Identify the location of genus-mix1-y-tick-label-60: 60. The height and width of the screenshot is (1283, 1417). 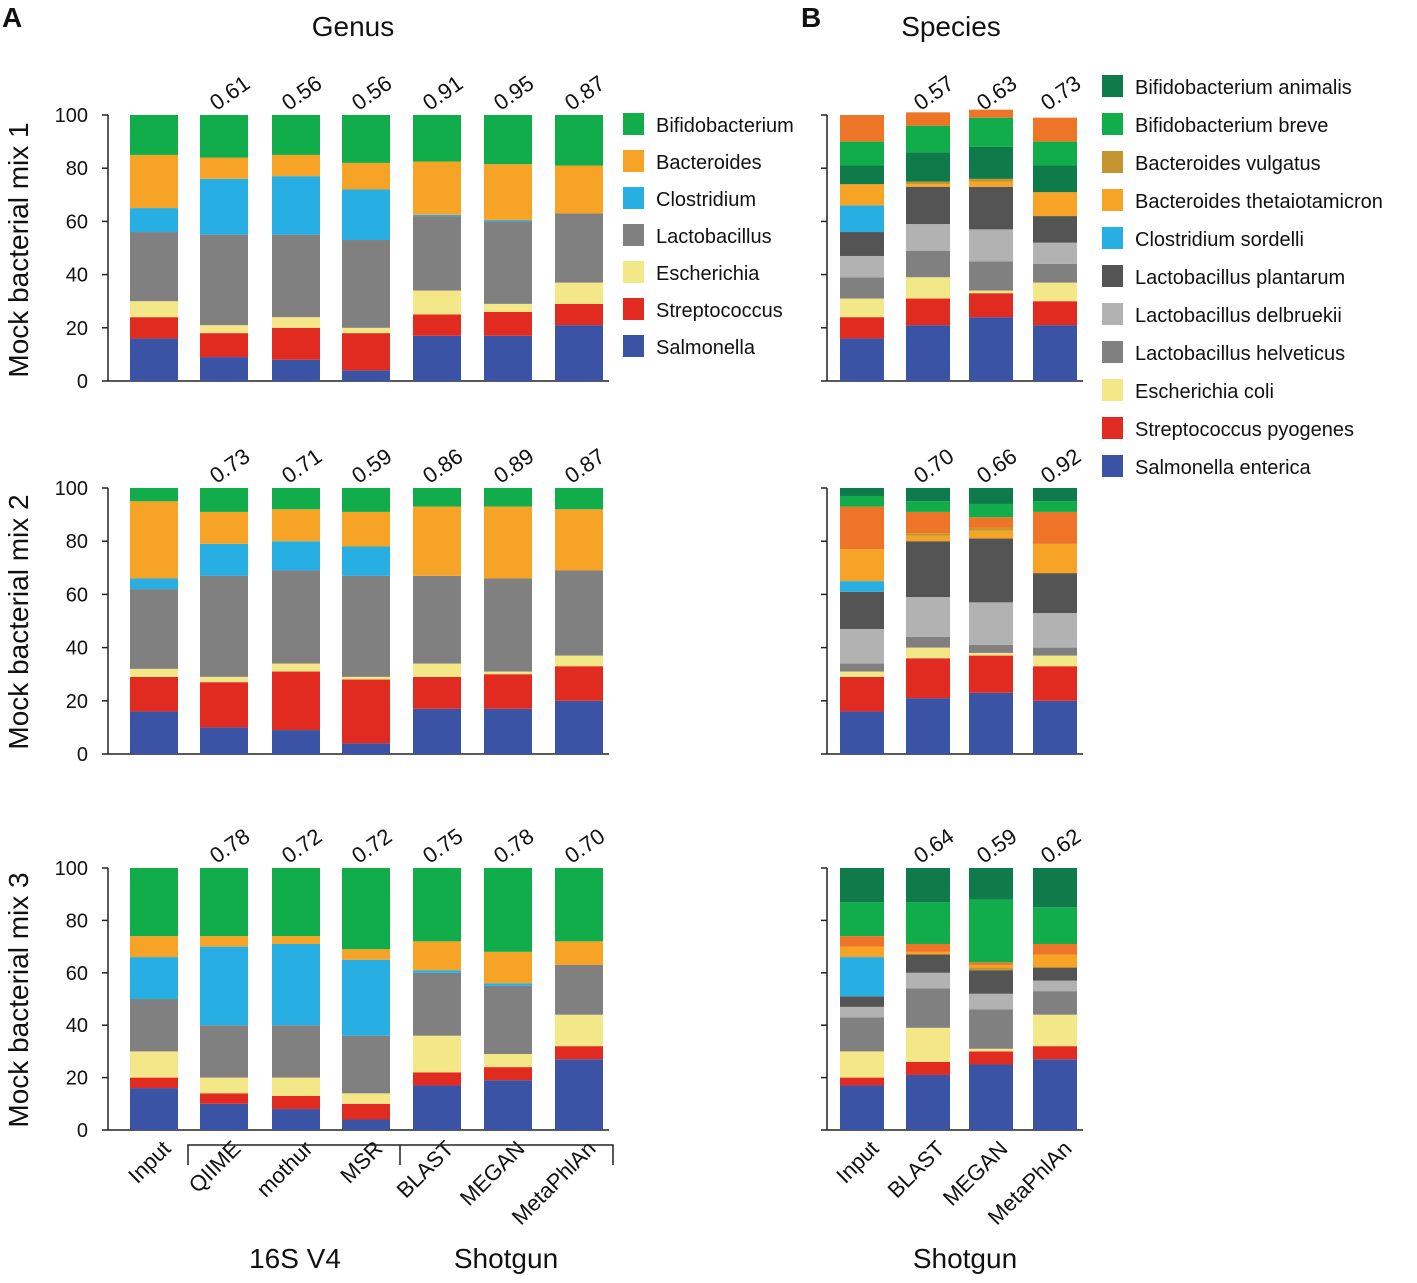
(77, 222).